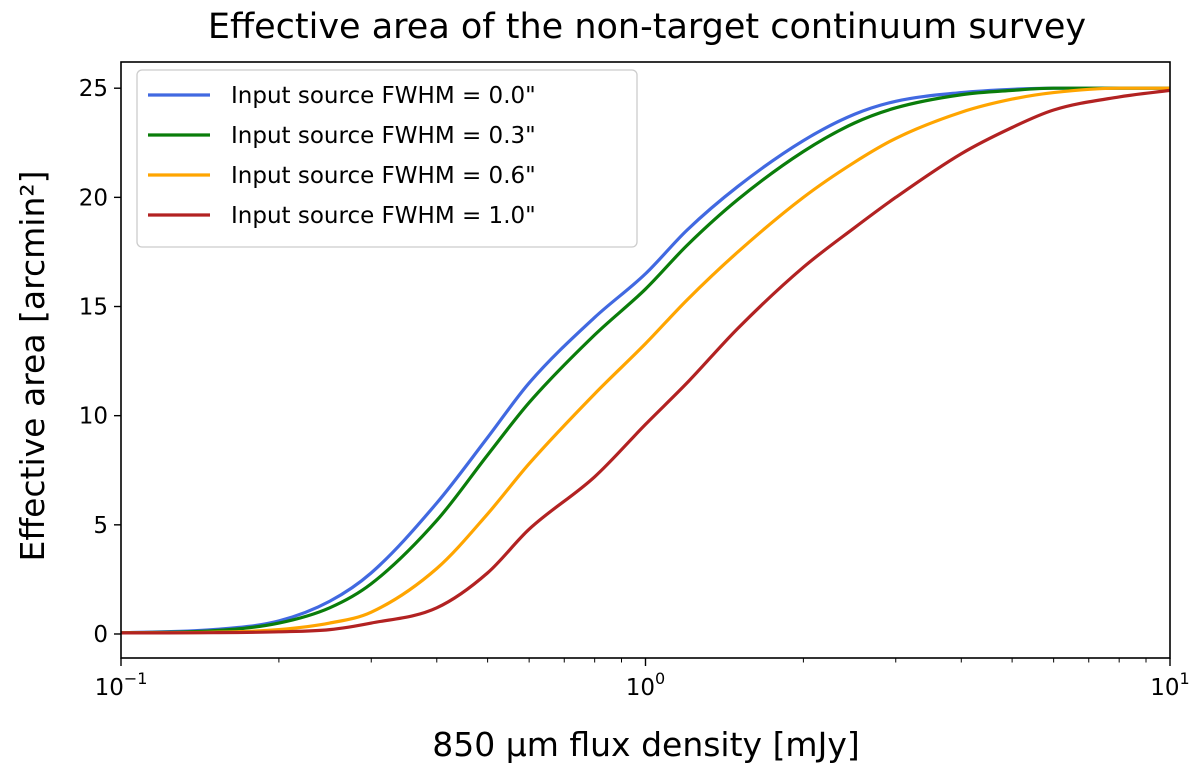 This screenshot has height=772, width=1200. Describe the element at coordinates (32, 366) in the screenshot. I see `y-axis-label: Effective area [arcmin²]` at that location.